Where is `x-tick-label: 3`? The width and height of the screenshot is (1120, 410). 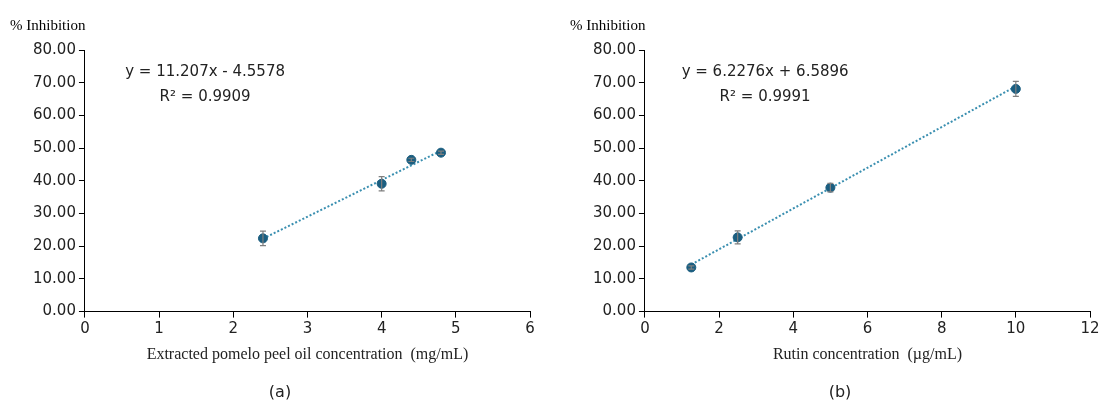
x-tick-label: 3 is located at coordinates (307, 328).